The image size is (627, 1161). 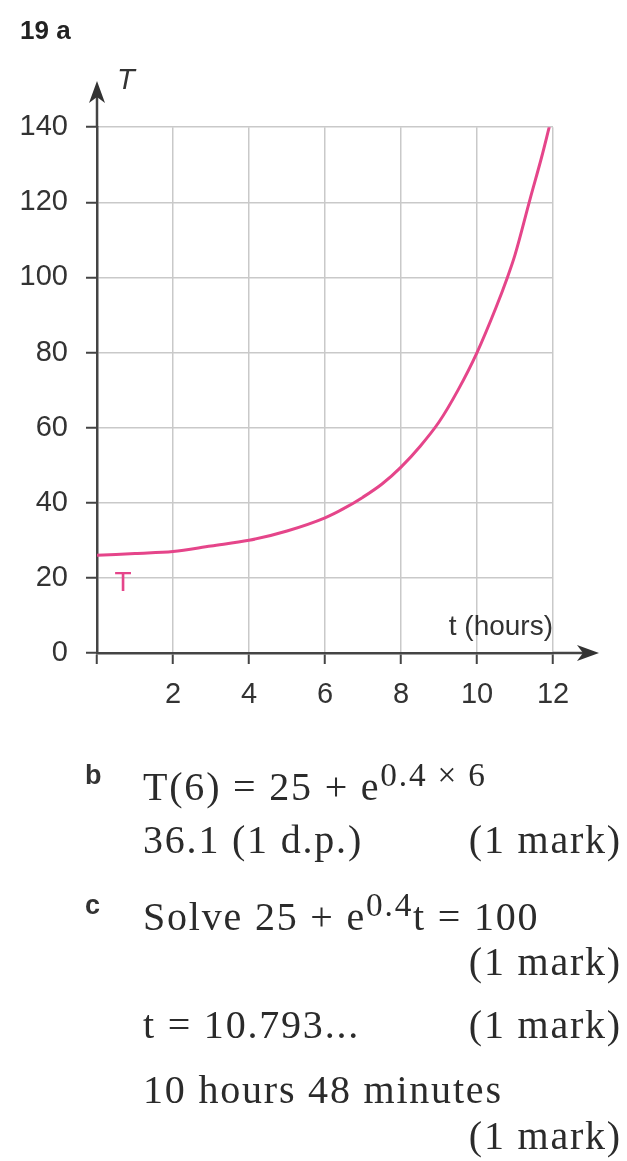 What do you see at coordinates (51, 575) in the screenshot?
I see `y-tick-label: 20` at bounding box center [51, 575].